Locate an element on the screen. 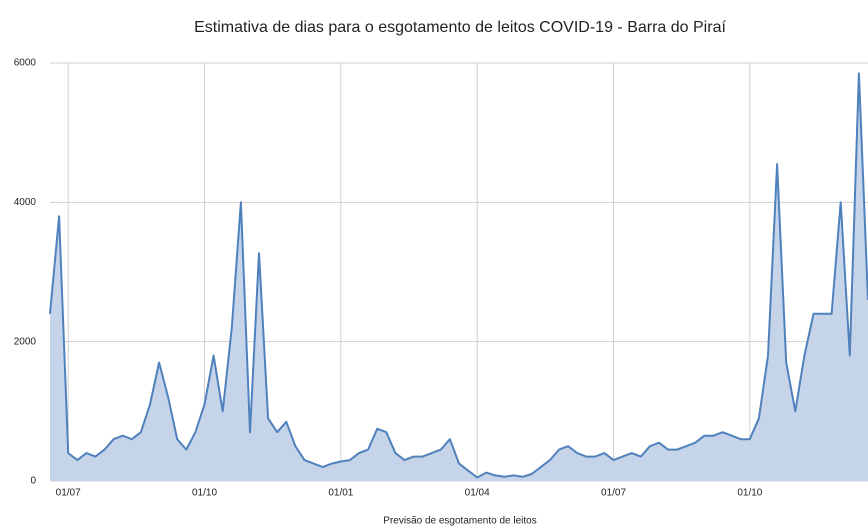 This screenshot has width=868, height=530. x-tick-label: 01/01 is located at coordinates (340, 493).